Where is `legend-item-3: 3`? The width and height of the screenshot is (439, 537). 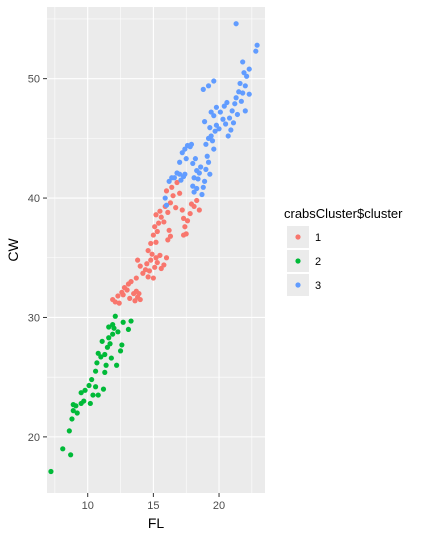
legend-item-3: 3 is located at coordinates (304, 285).